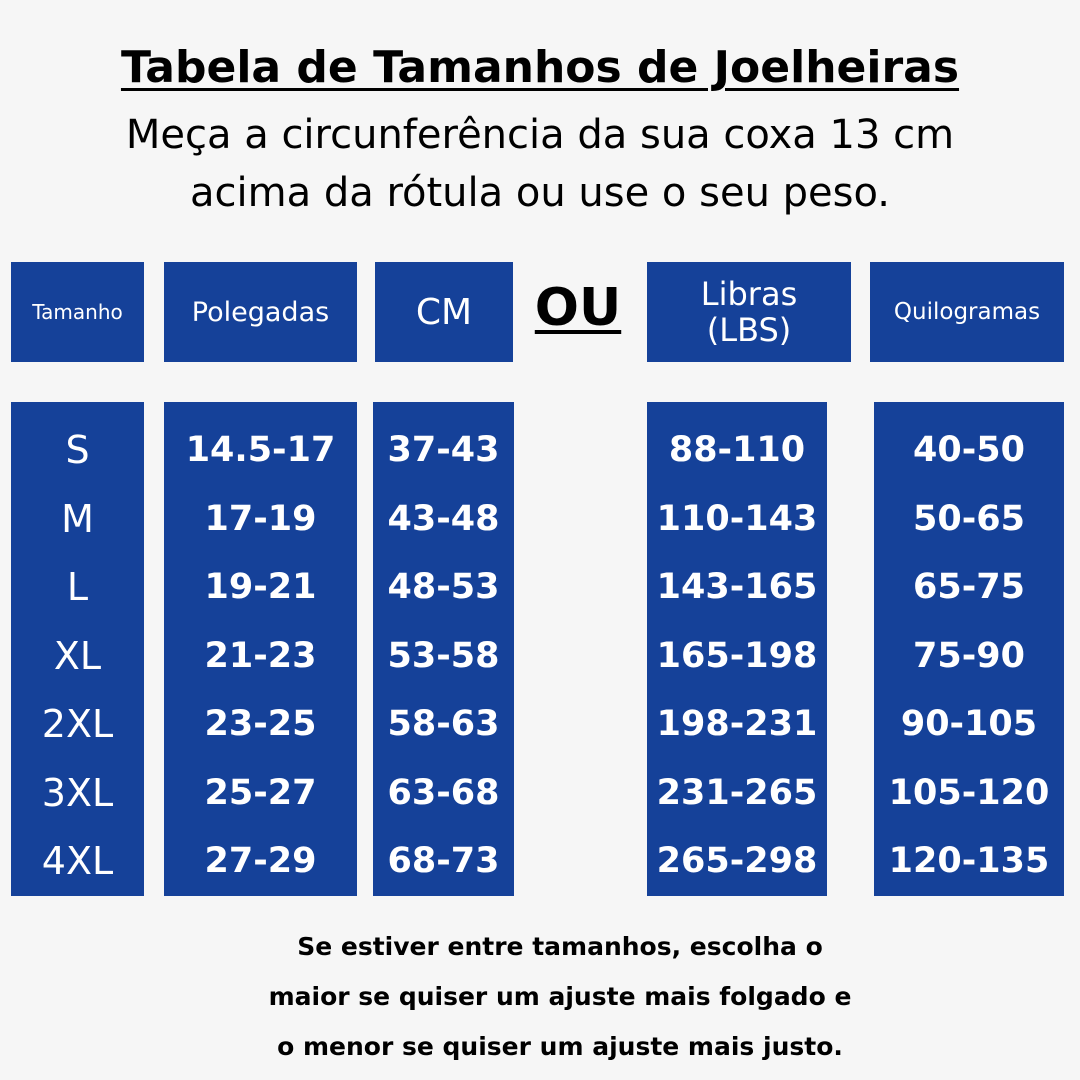 This screenshot has width=1080, height=1080. Describe the element at coordinates (737, 861) in the screenshot. I see `lbs-cell: 265-298` at that location.